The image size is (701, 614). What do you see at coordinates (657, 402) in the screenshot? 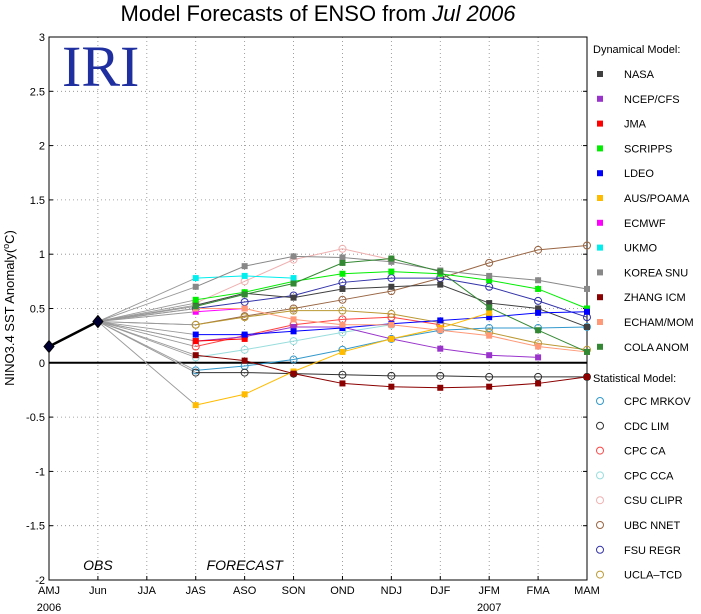
I see `legend-label: CPC MRKOV` at bounding box center [657, 402].